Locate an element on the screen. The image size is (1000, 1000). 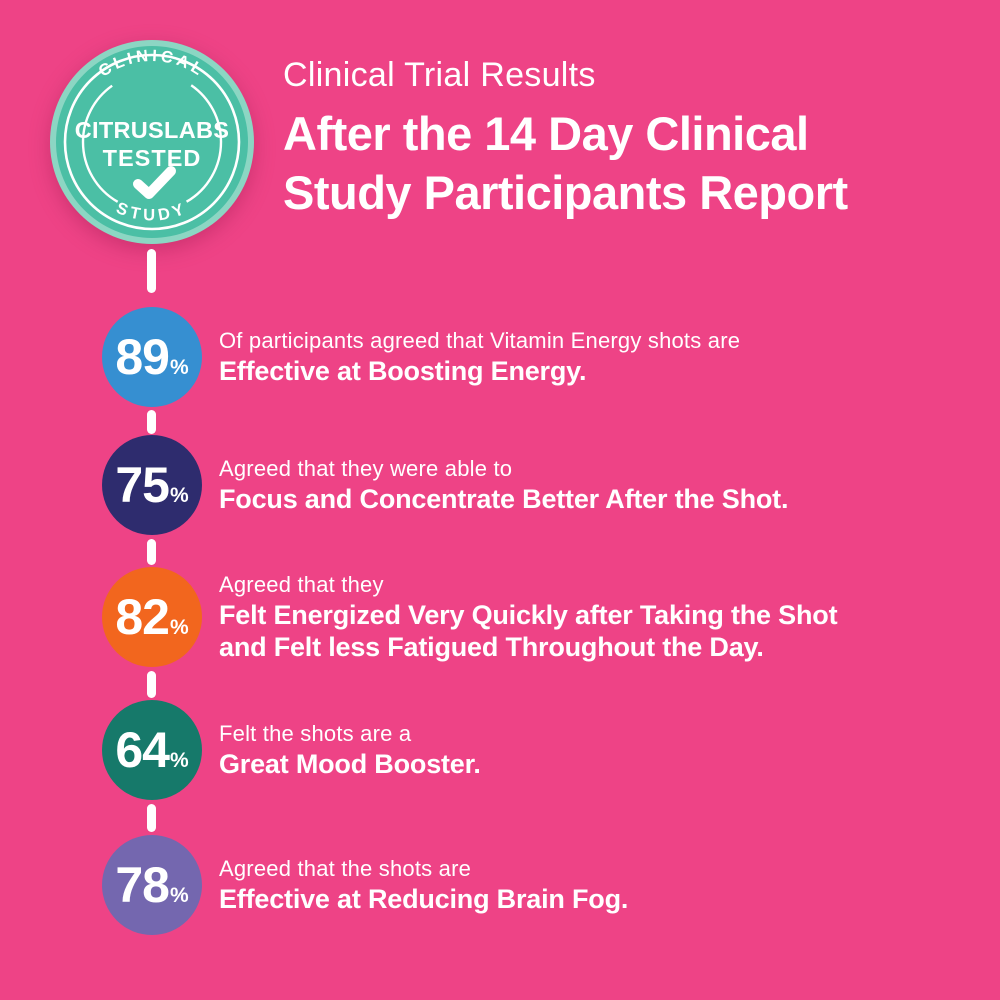
badge-center-line1: CITRUSLABS is located at coordinates (152, 130).